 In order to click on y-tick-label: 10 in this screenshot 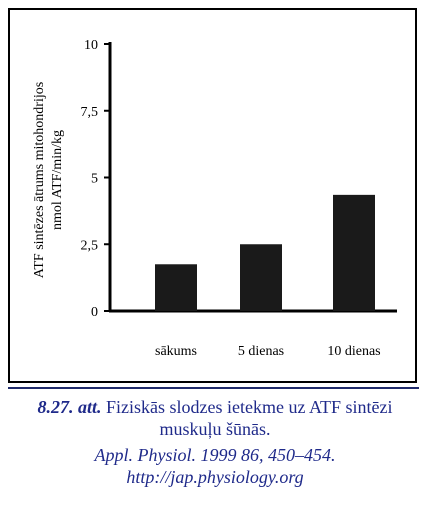, I will do `click(91, 45)`.